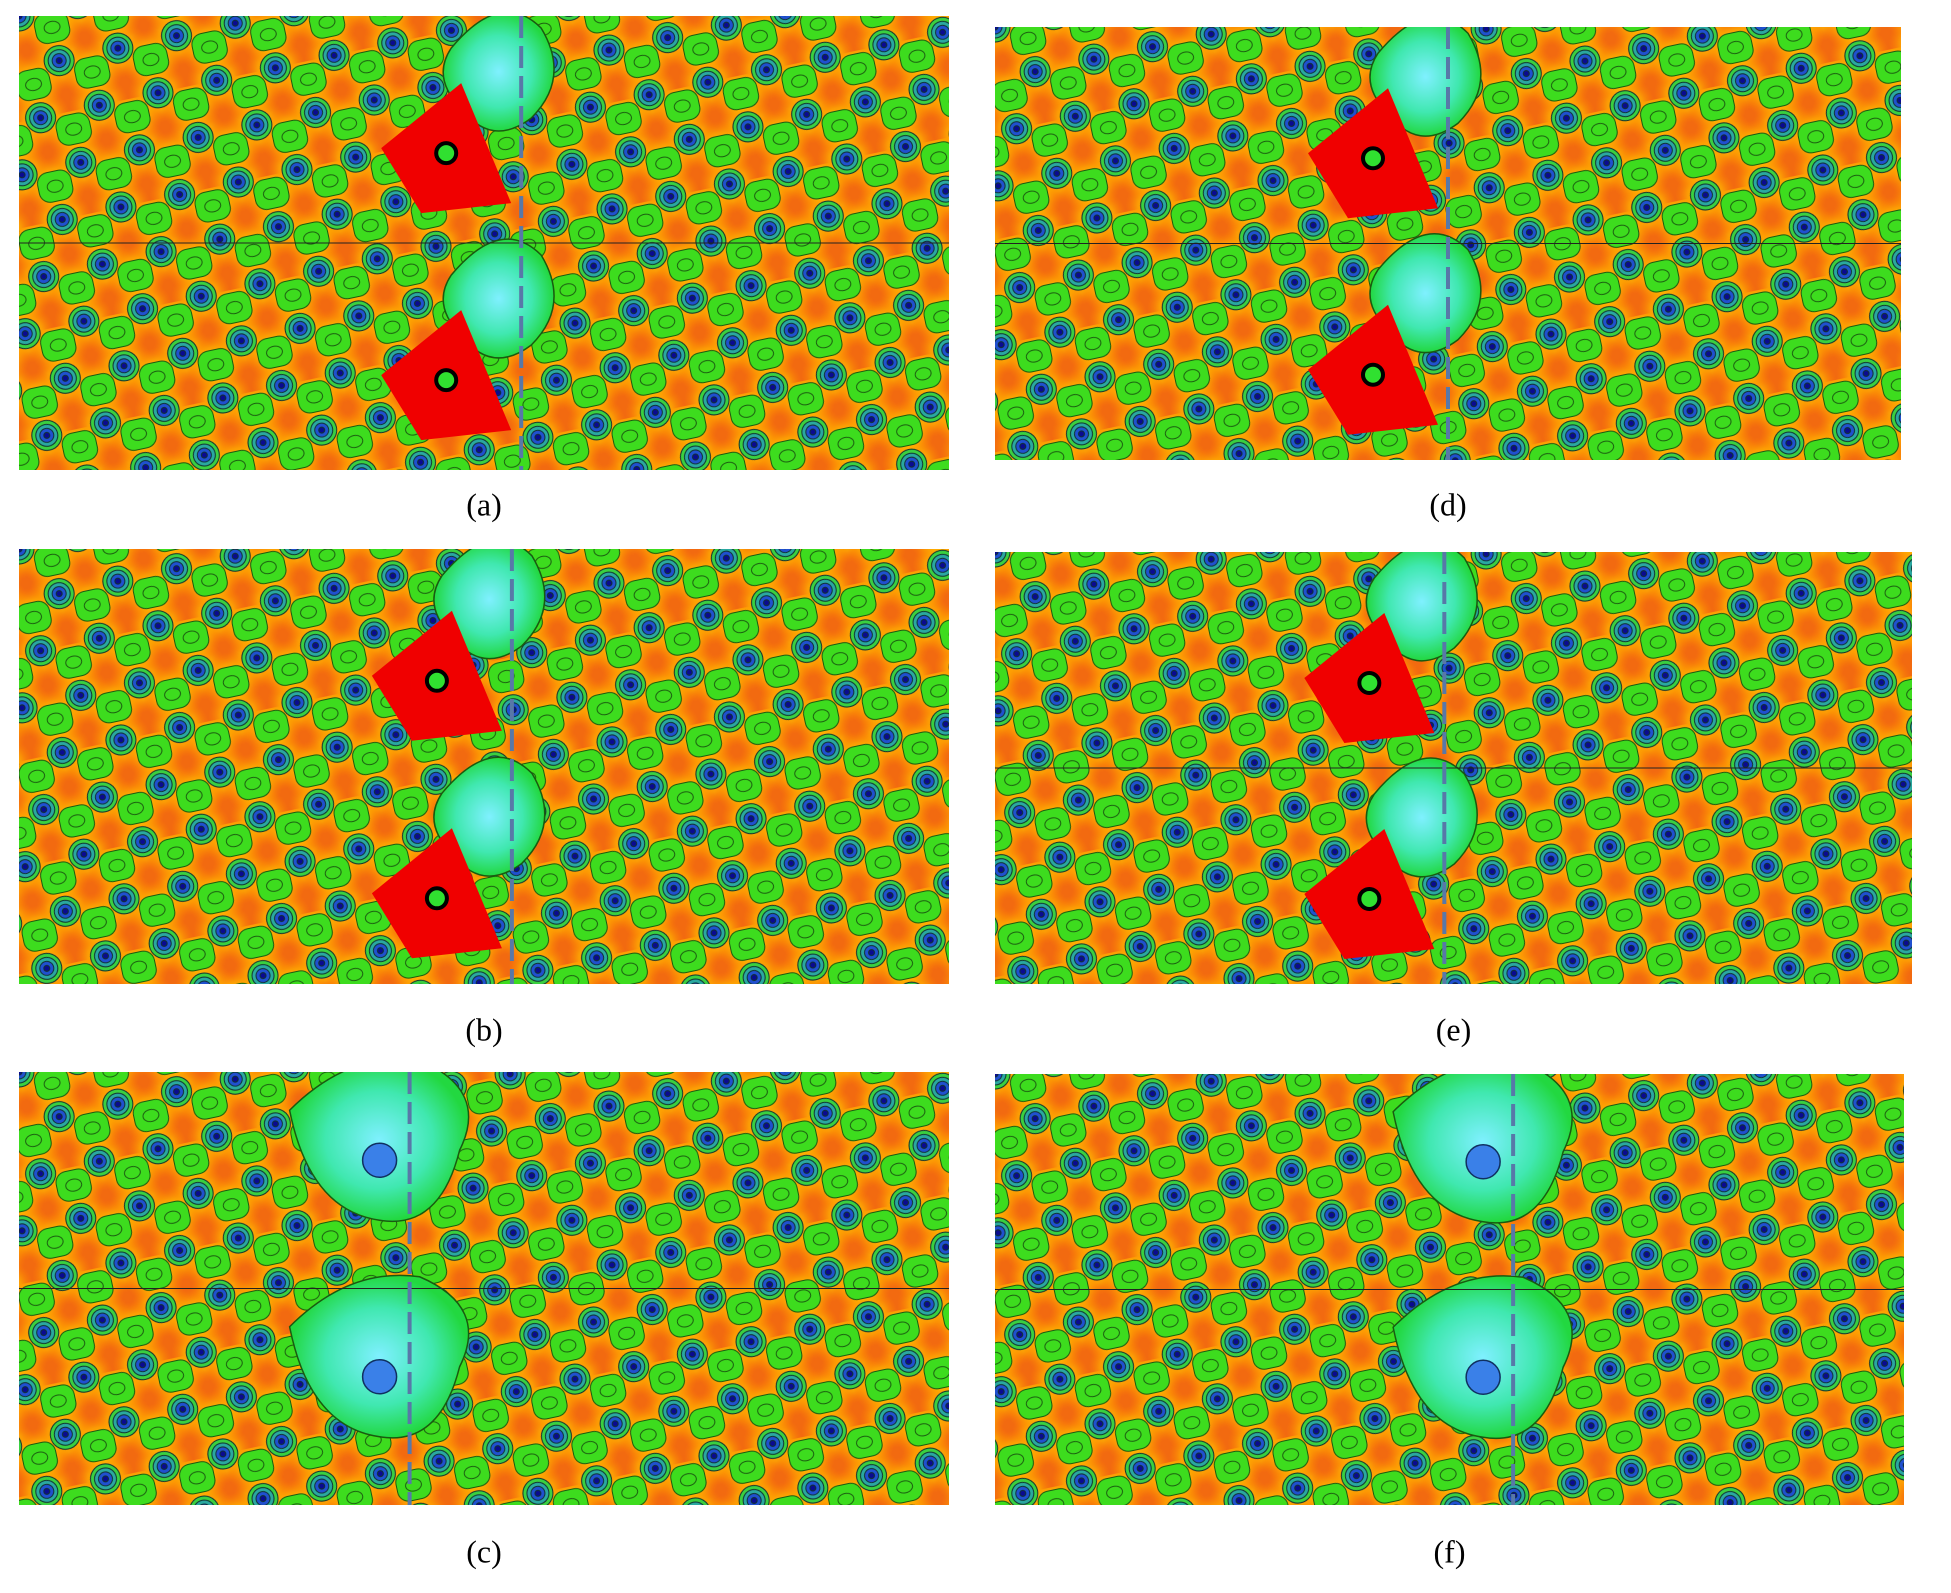 This screenshot has height=1593, width=1951. Describe the element at coordinates (1450, 1551) in the screenshot. I see `panel-label: (f)` at that location.